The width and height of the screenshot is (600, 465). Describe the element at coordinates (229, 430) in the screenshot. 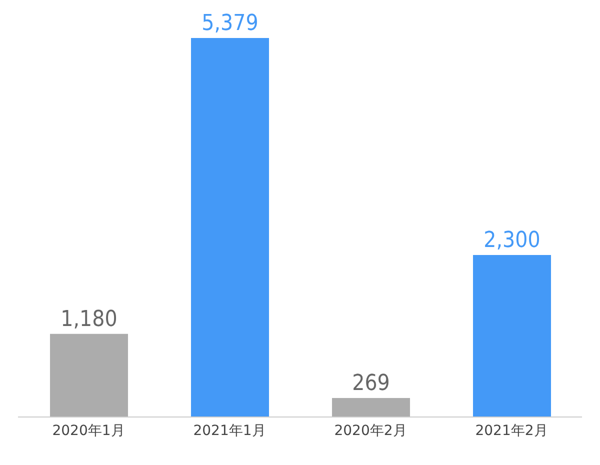

I see `x-tick-label: 2021年1月` at that location.